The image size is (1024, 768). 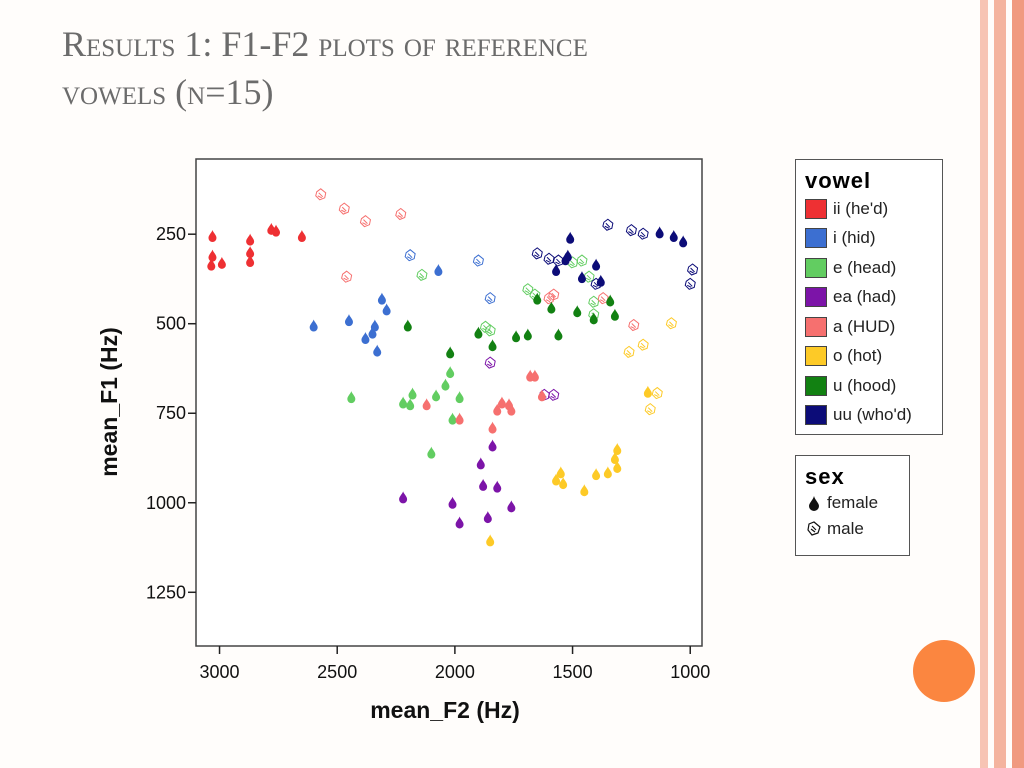 What do you see at coordinates (166, 592) in the screenshot?
I see `y-tick-label: 1250` at bounding box center [166, 592].